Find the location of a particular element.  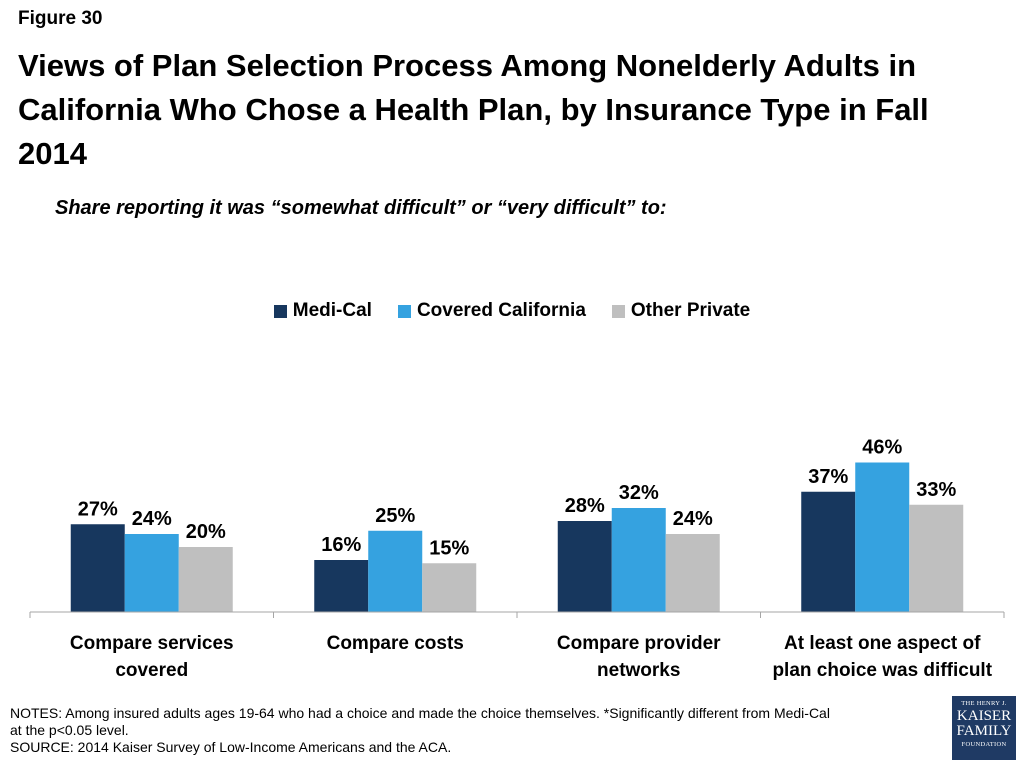

category-label-1-line-1: Compare services is located at coordinates (152, 643).